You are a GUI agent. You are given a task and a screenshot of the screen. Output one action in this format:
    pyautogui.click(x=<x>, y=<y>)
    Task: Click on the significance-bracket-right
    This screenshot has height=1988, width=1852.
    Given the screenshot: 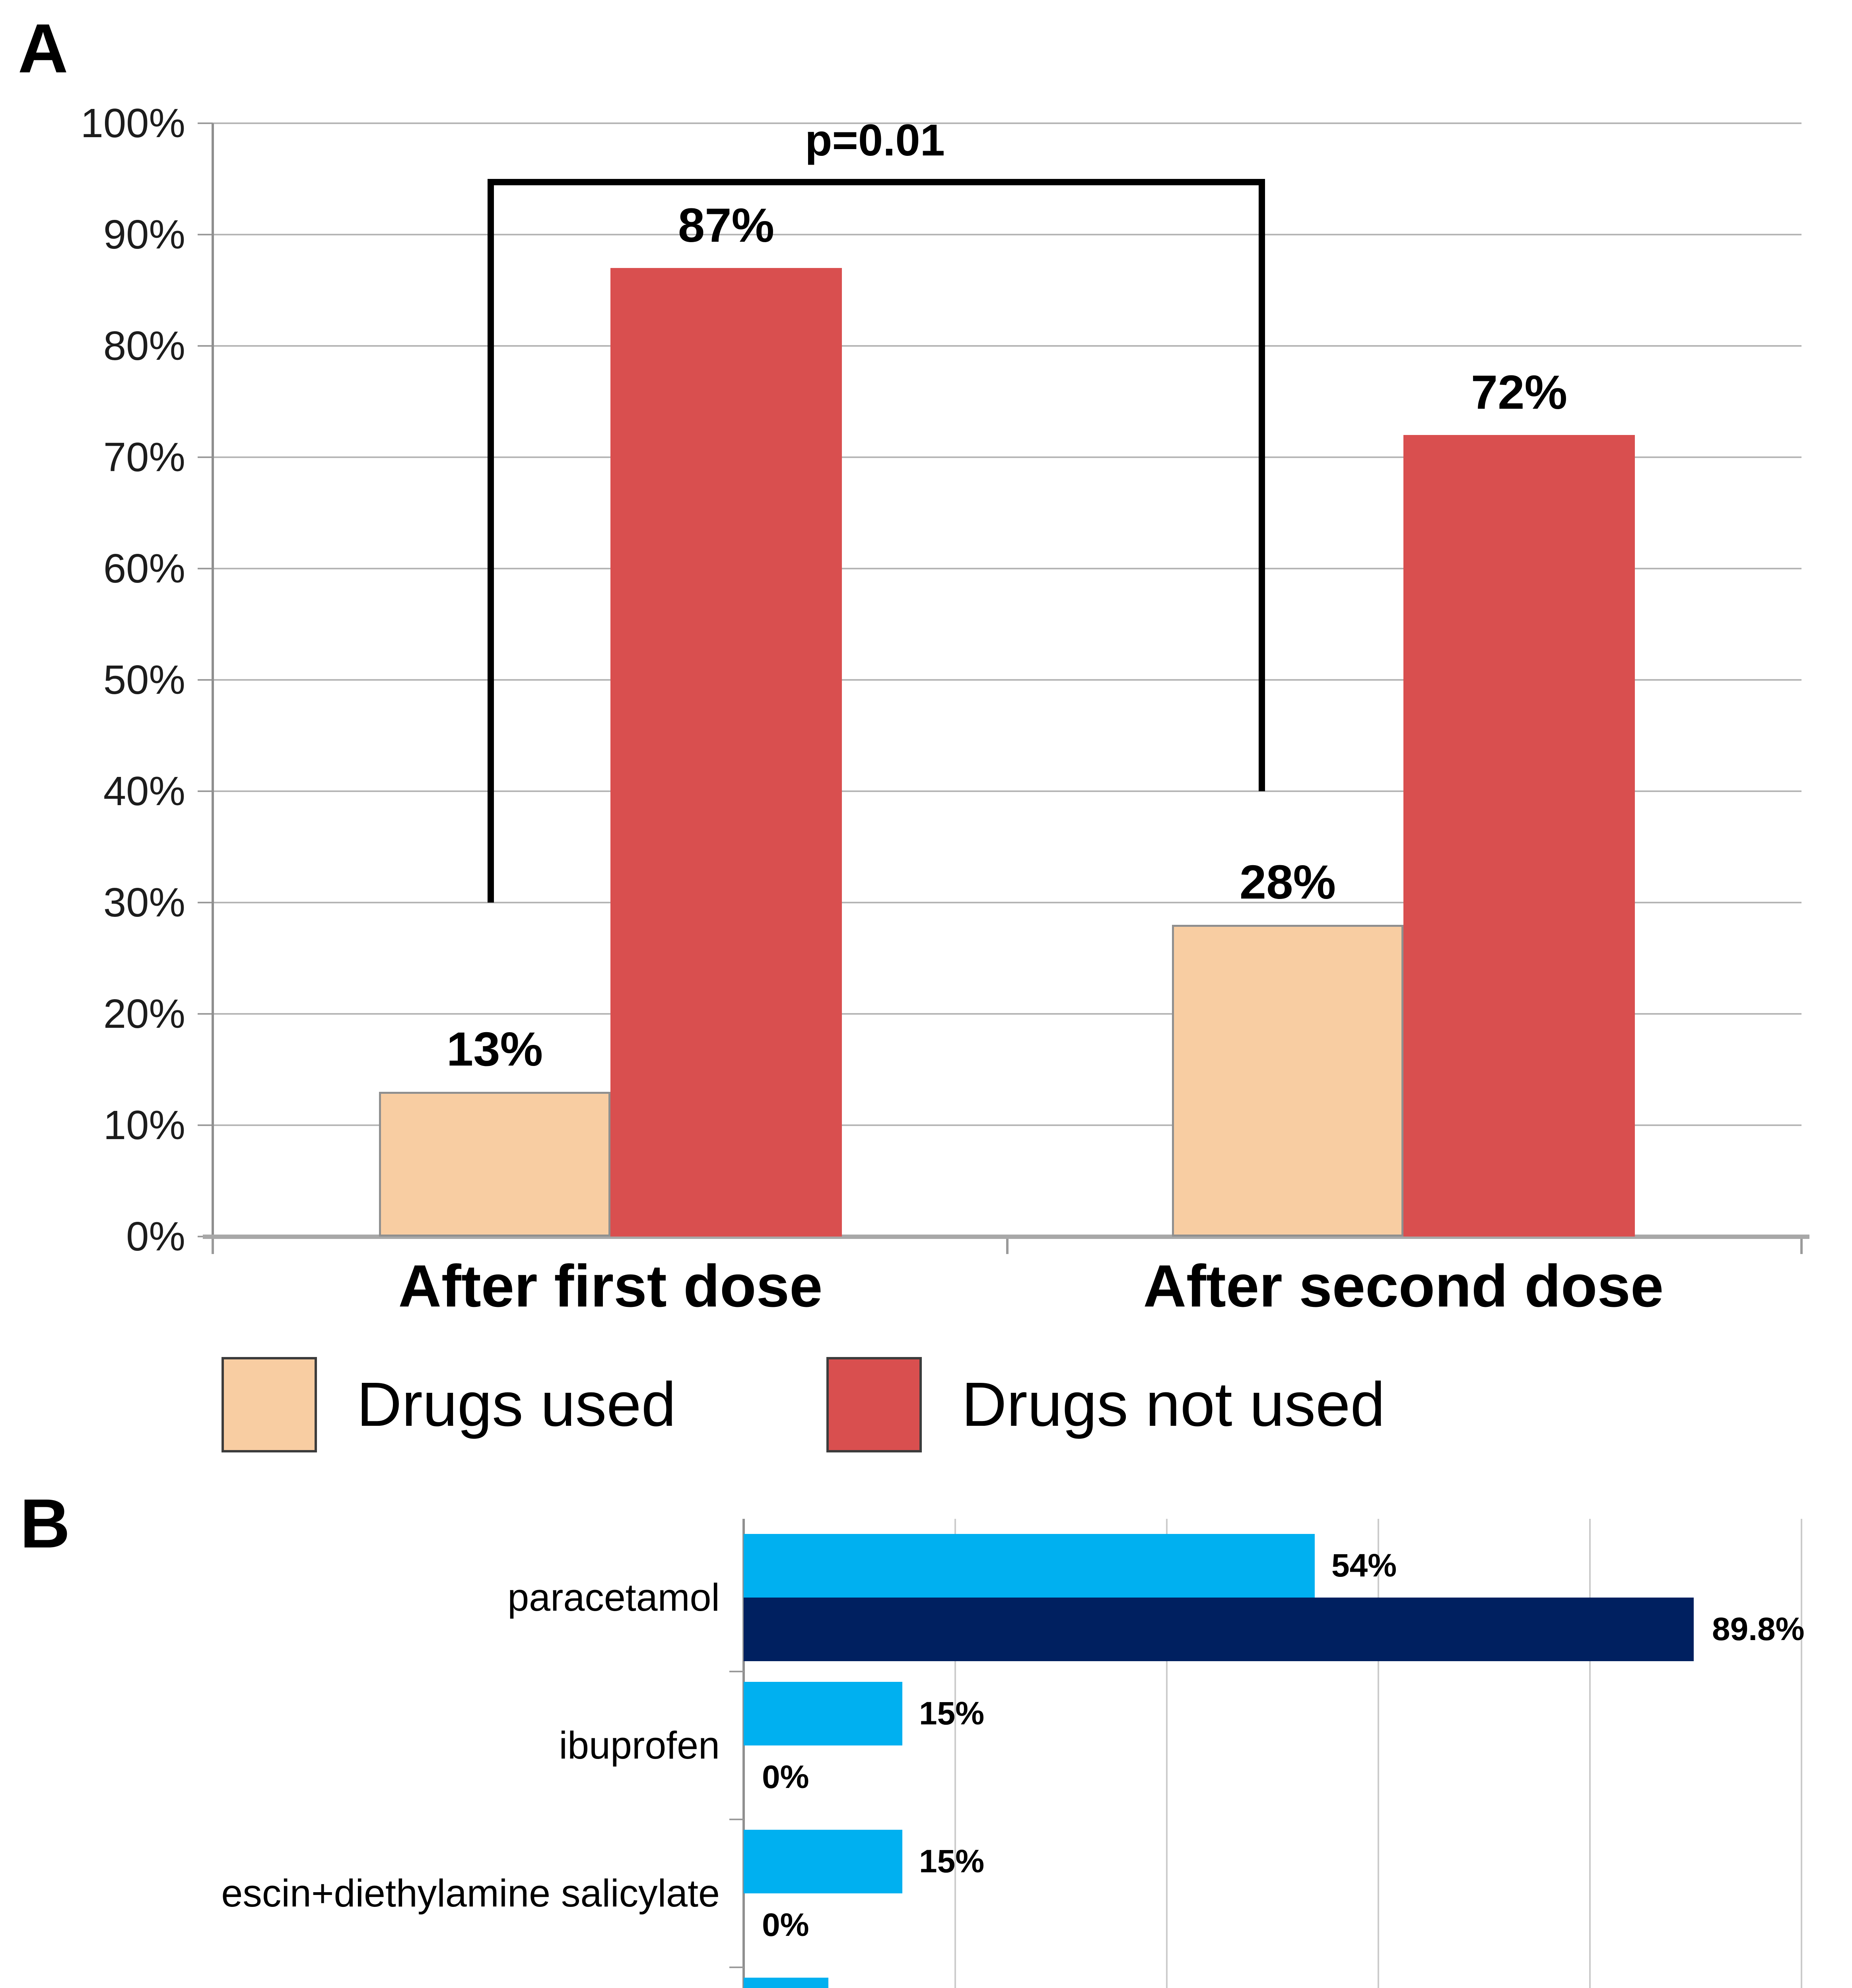 What is the action you would take?
    pyautogui.click(x=1262, y=485)
    